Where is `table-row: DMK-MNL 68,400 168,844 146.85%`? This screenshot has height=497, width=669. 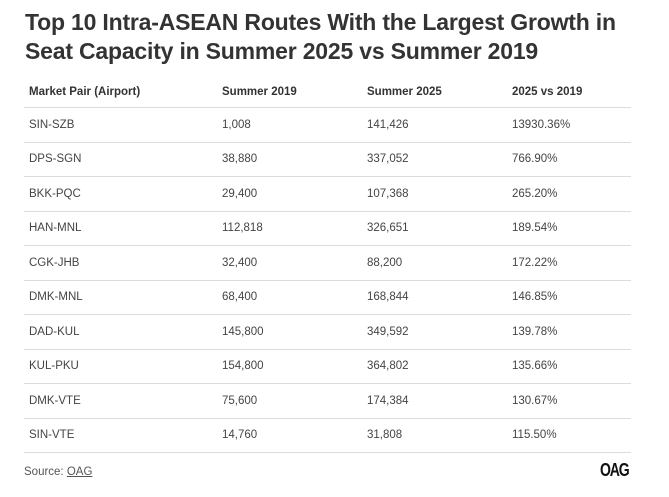 table-row: DMK-MNL 68,400 168,844 146.85% is located at coordinates (327, 297).